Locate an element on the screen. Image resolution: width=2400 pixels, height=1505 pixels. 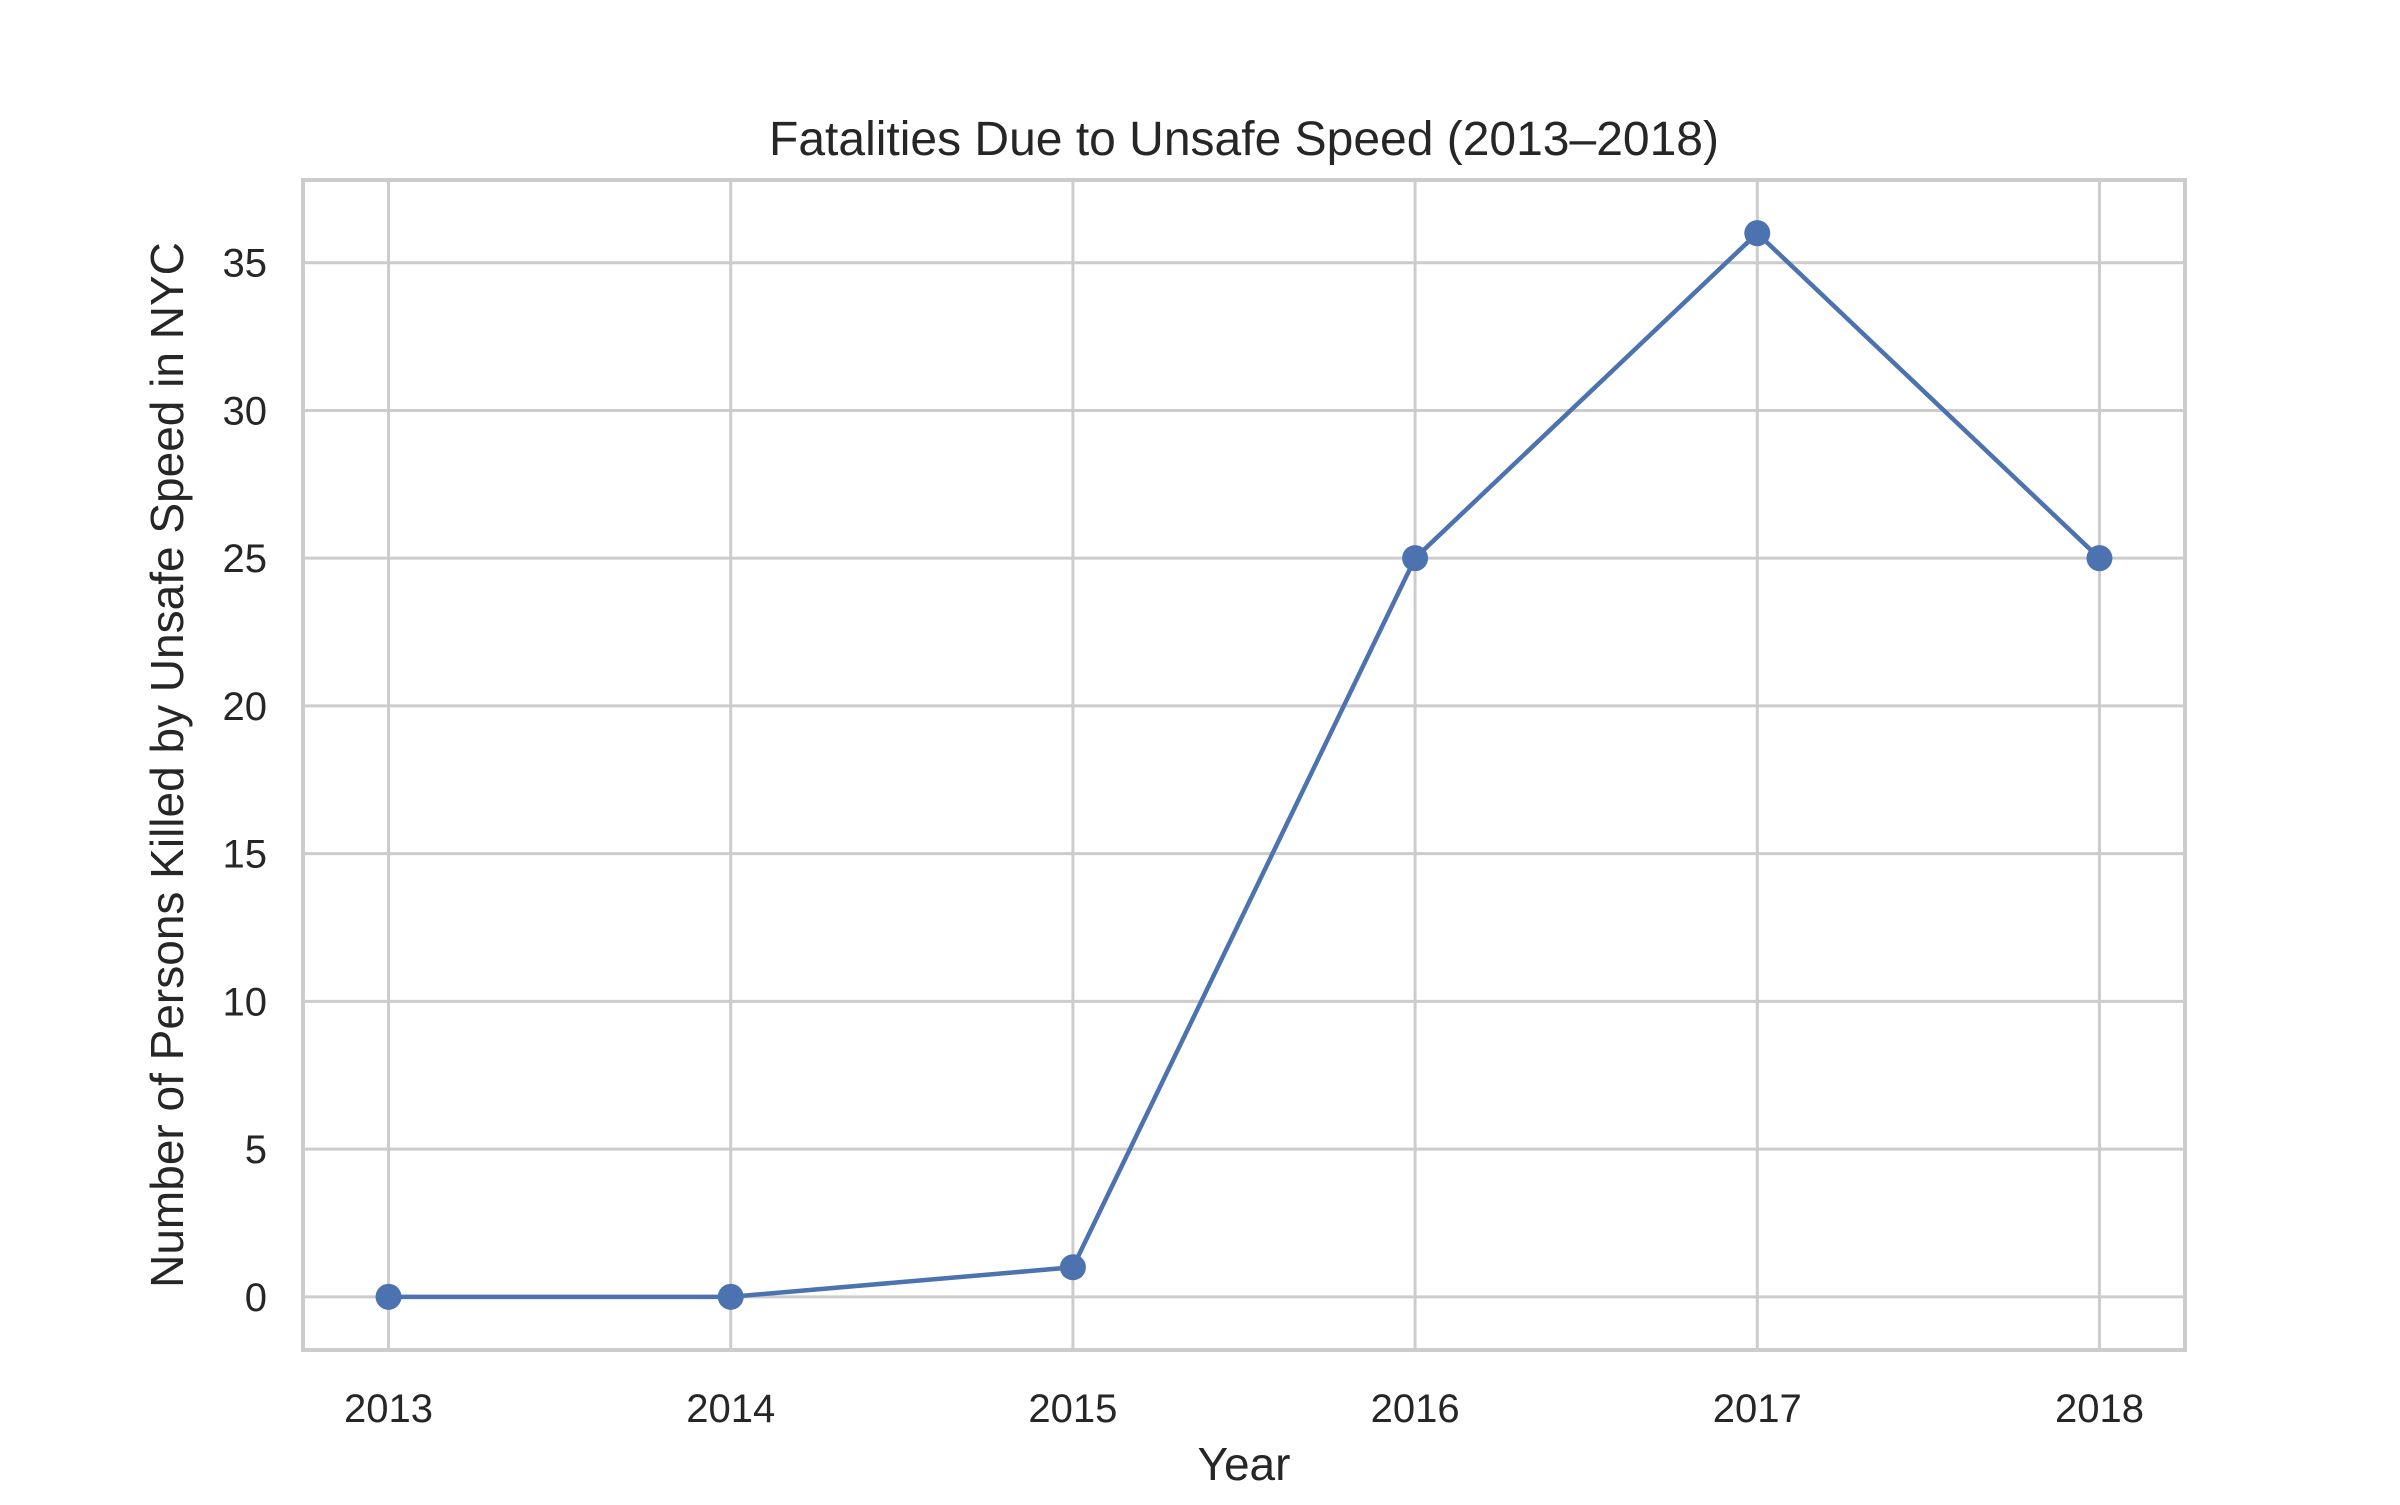
y-tick-label: 15 is located at coordinates (245, 855).